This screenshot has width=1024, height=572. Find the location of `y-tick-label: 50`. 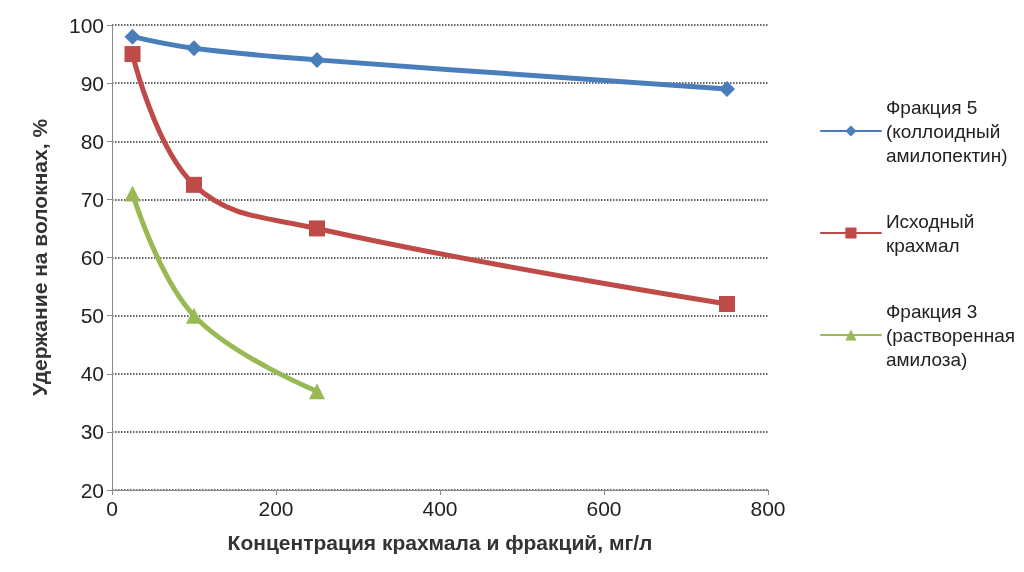

y-tick-label: 50 is located at coordinates (92, 316).